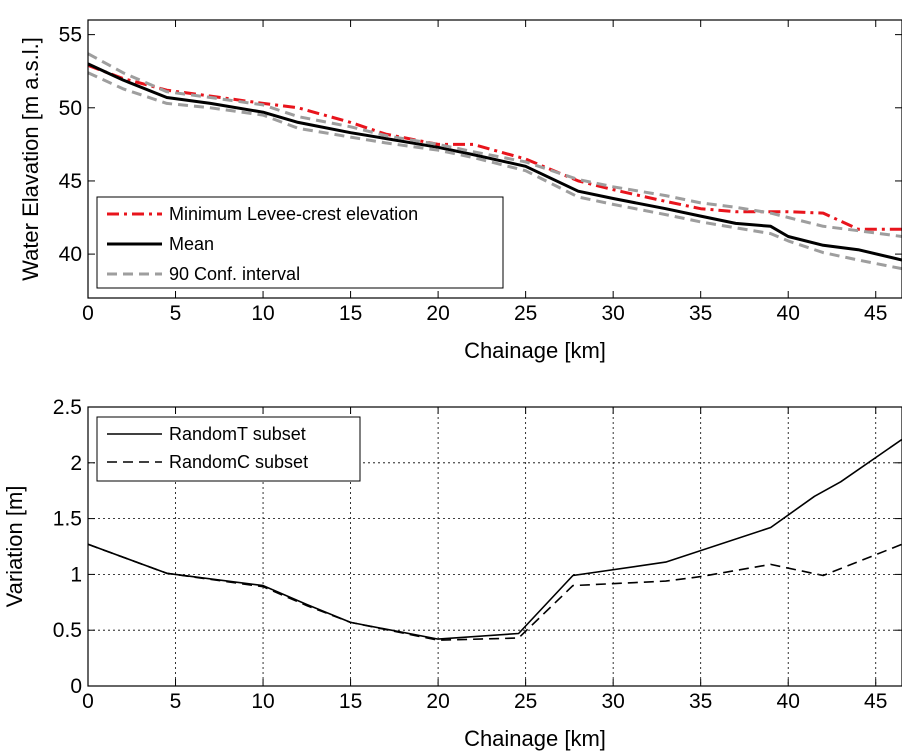 Image resolution: width=902 pixels, height=751 pixels. Describe the element at coordinates (234, 274) in the screenshot. I see `legend-entry-label: 90 Conf. interval` at that location.